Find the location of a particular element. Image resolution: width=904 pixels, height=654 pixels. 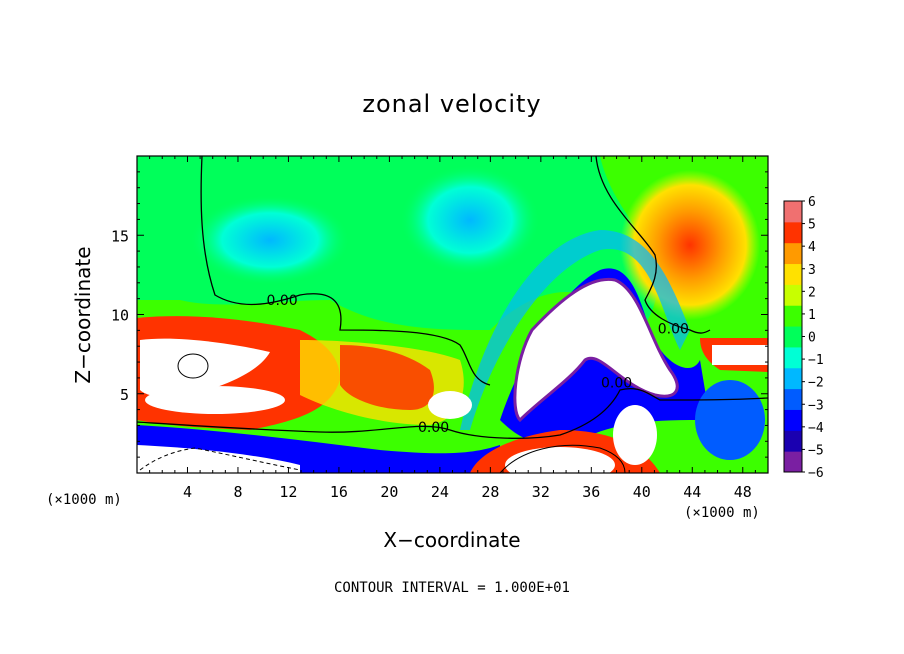

x-tick-label: 16 is located at coordinates (339, 492).